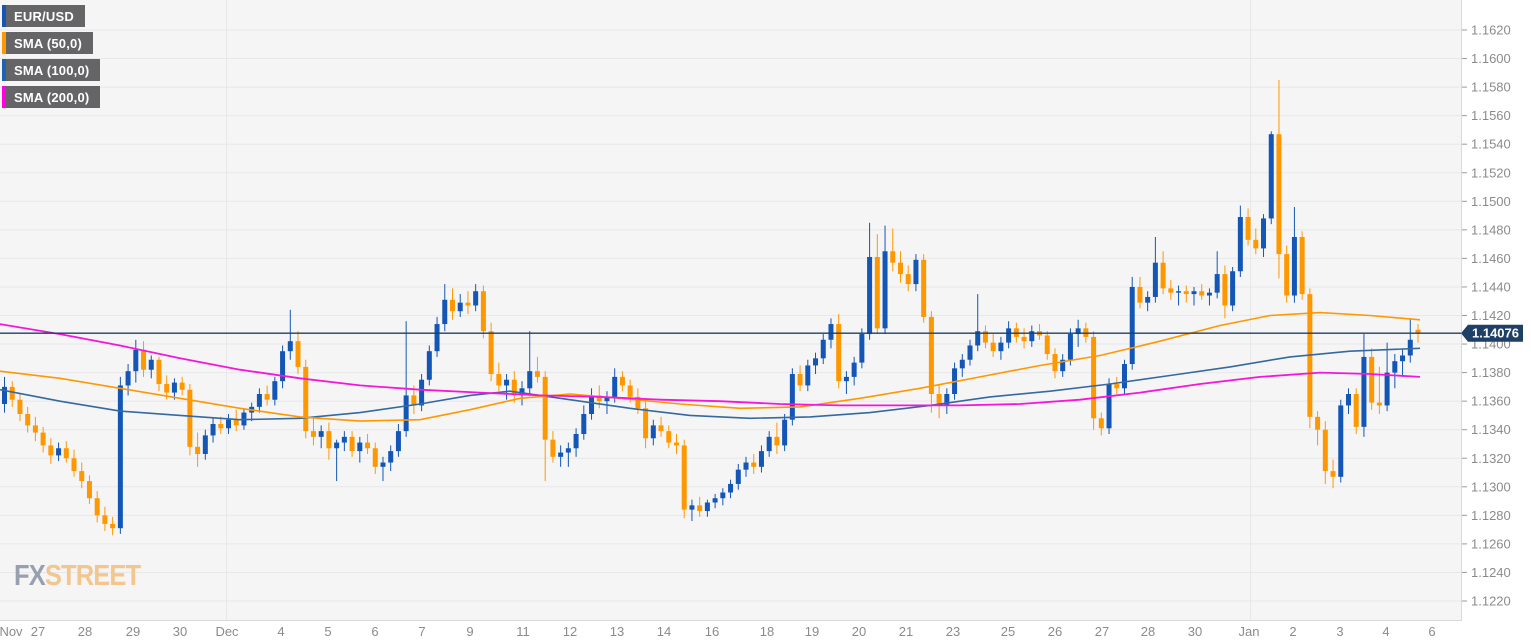 The width and height of the screenshot is (1531, 644). I want to click on axis-label: 1.1520, so click(1491, 172).